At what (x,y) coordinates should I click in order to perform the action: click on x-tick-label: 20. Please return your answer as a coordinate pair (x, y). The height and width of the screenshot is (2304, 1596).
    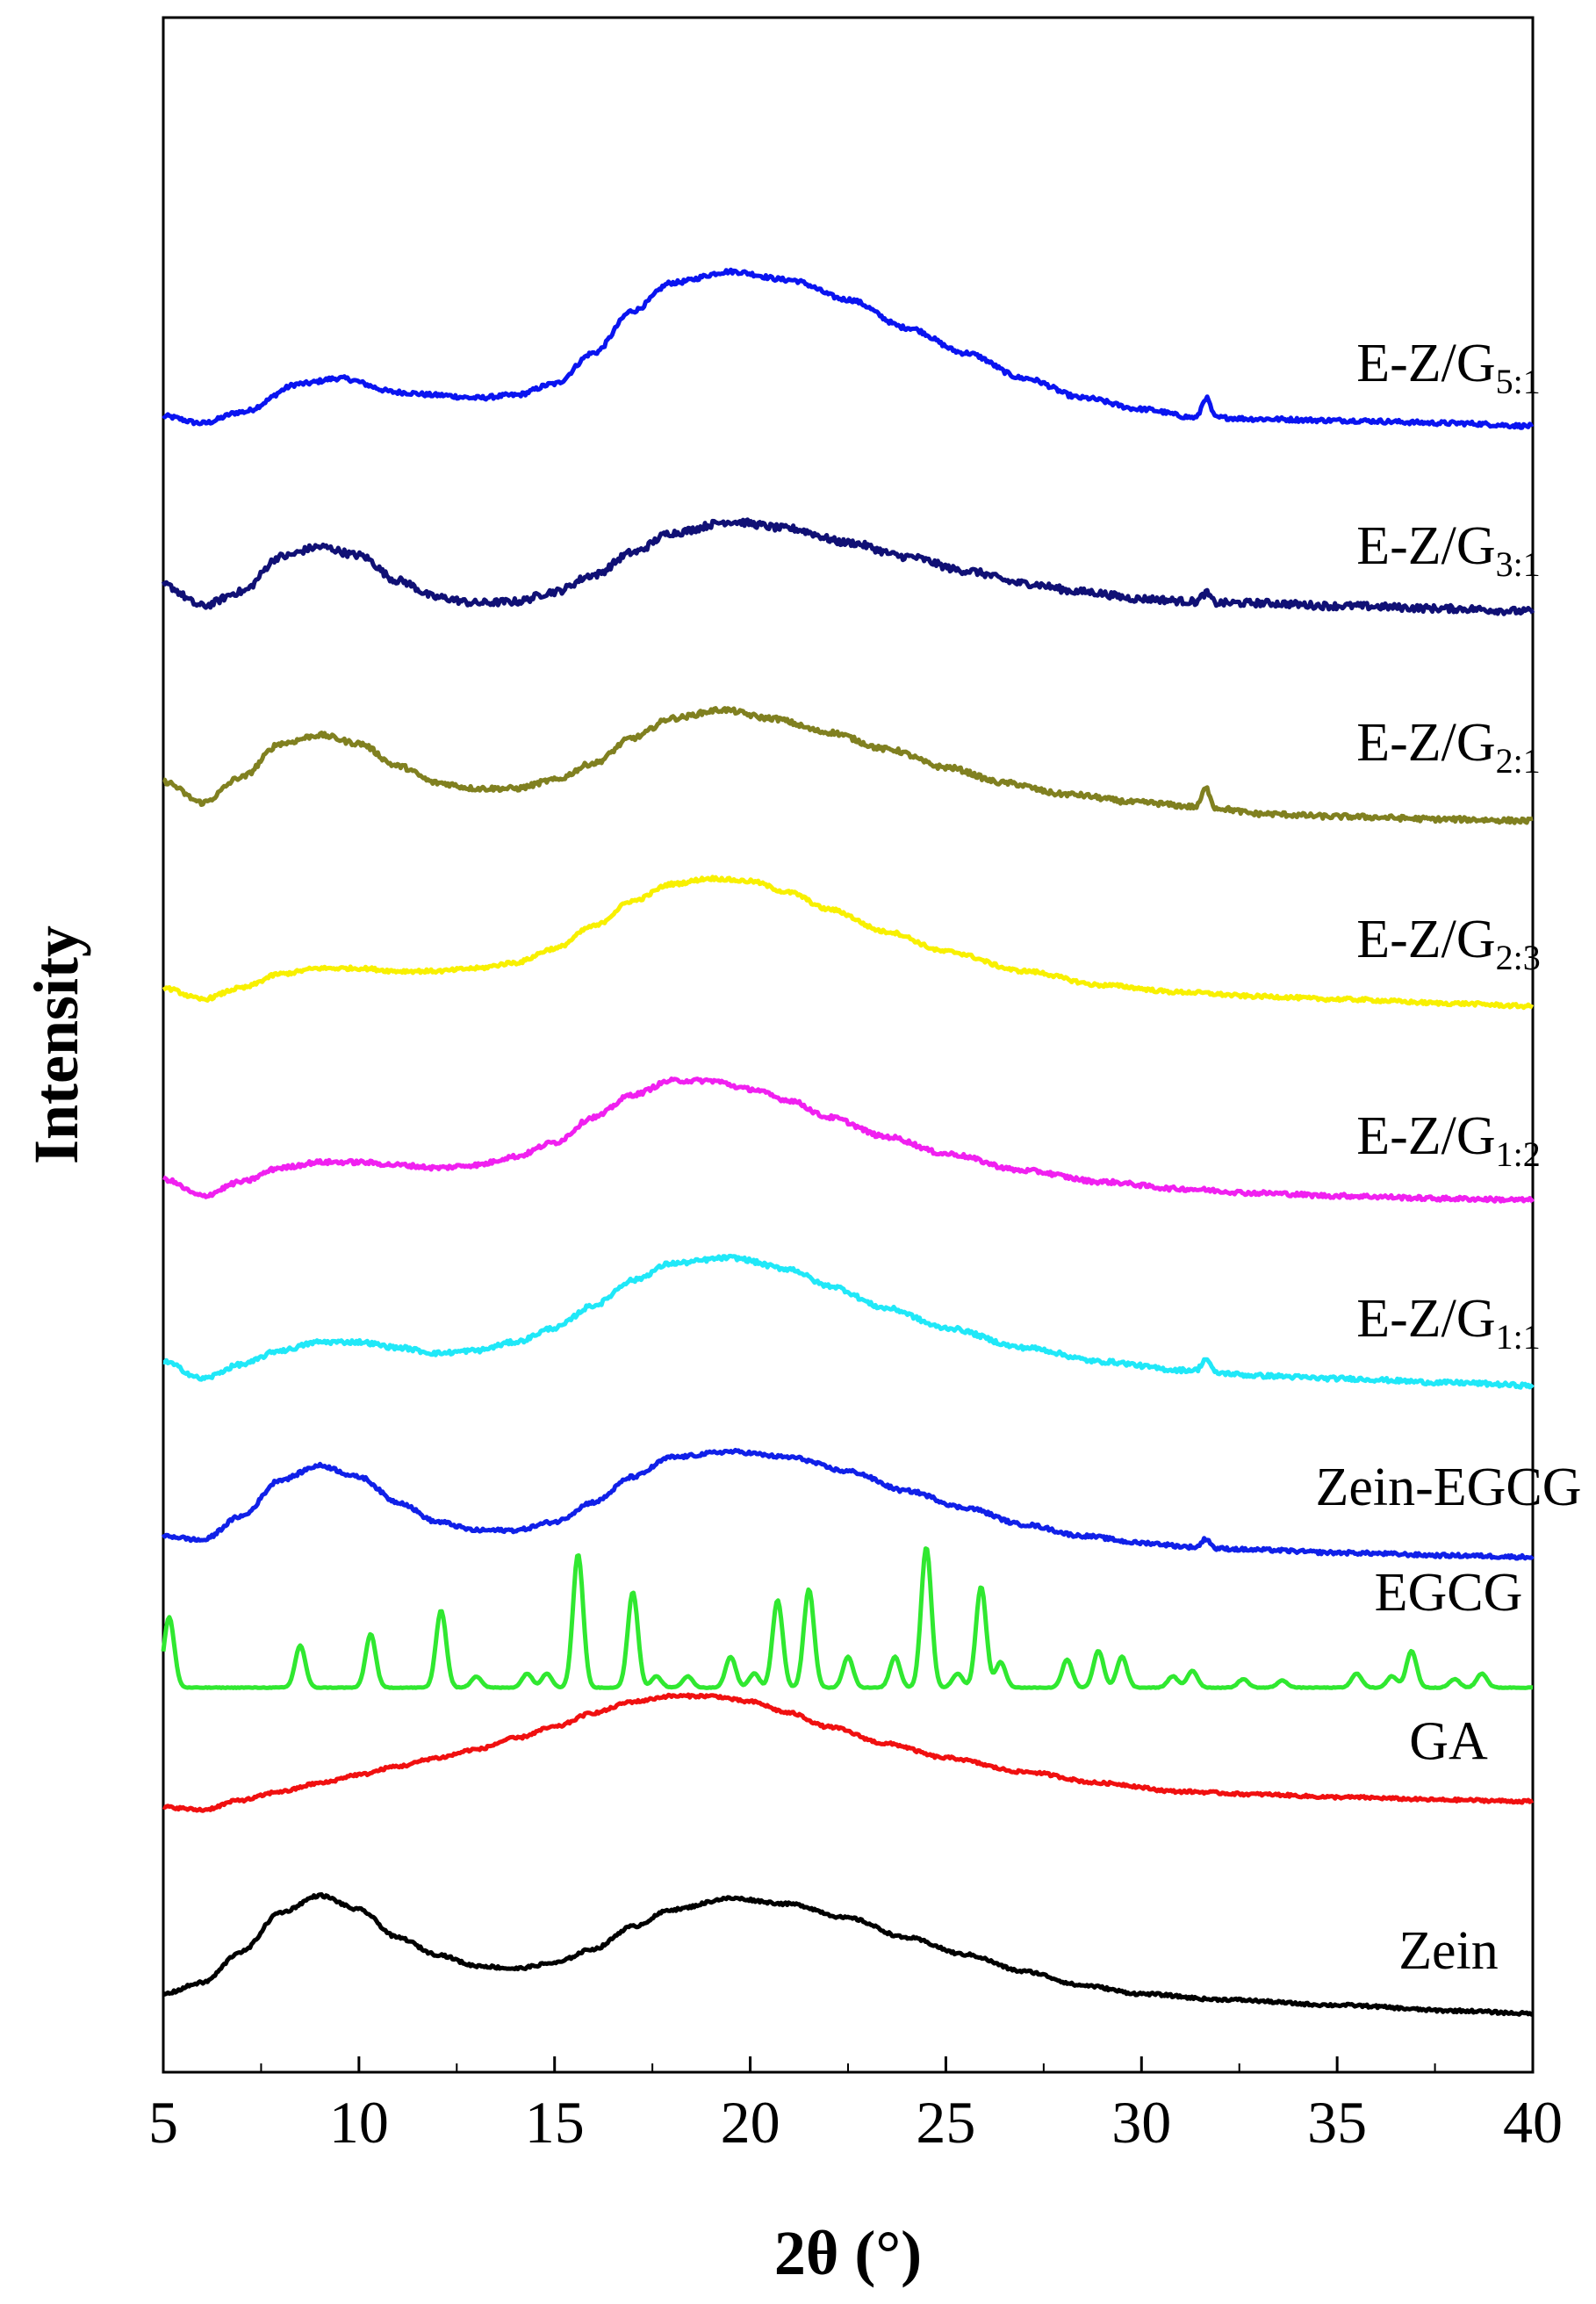
    Looking at the image, I should click on (750, 2122).